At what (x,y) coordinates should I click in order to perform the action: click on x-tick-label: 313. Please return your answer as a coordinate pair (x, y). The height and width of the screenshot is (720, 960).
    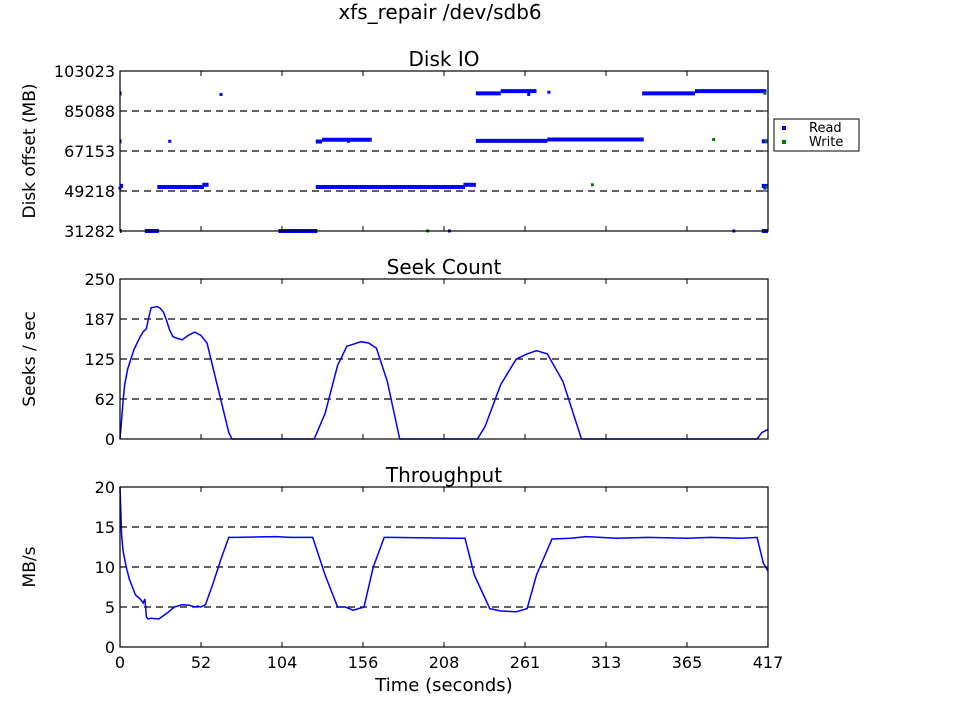
    Looking at the image, I should click on (606, 662).